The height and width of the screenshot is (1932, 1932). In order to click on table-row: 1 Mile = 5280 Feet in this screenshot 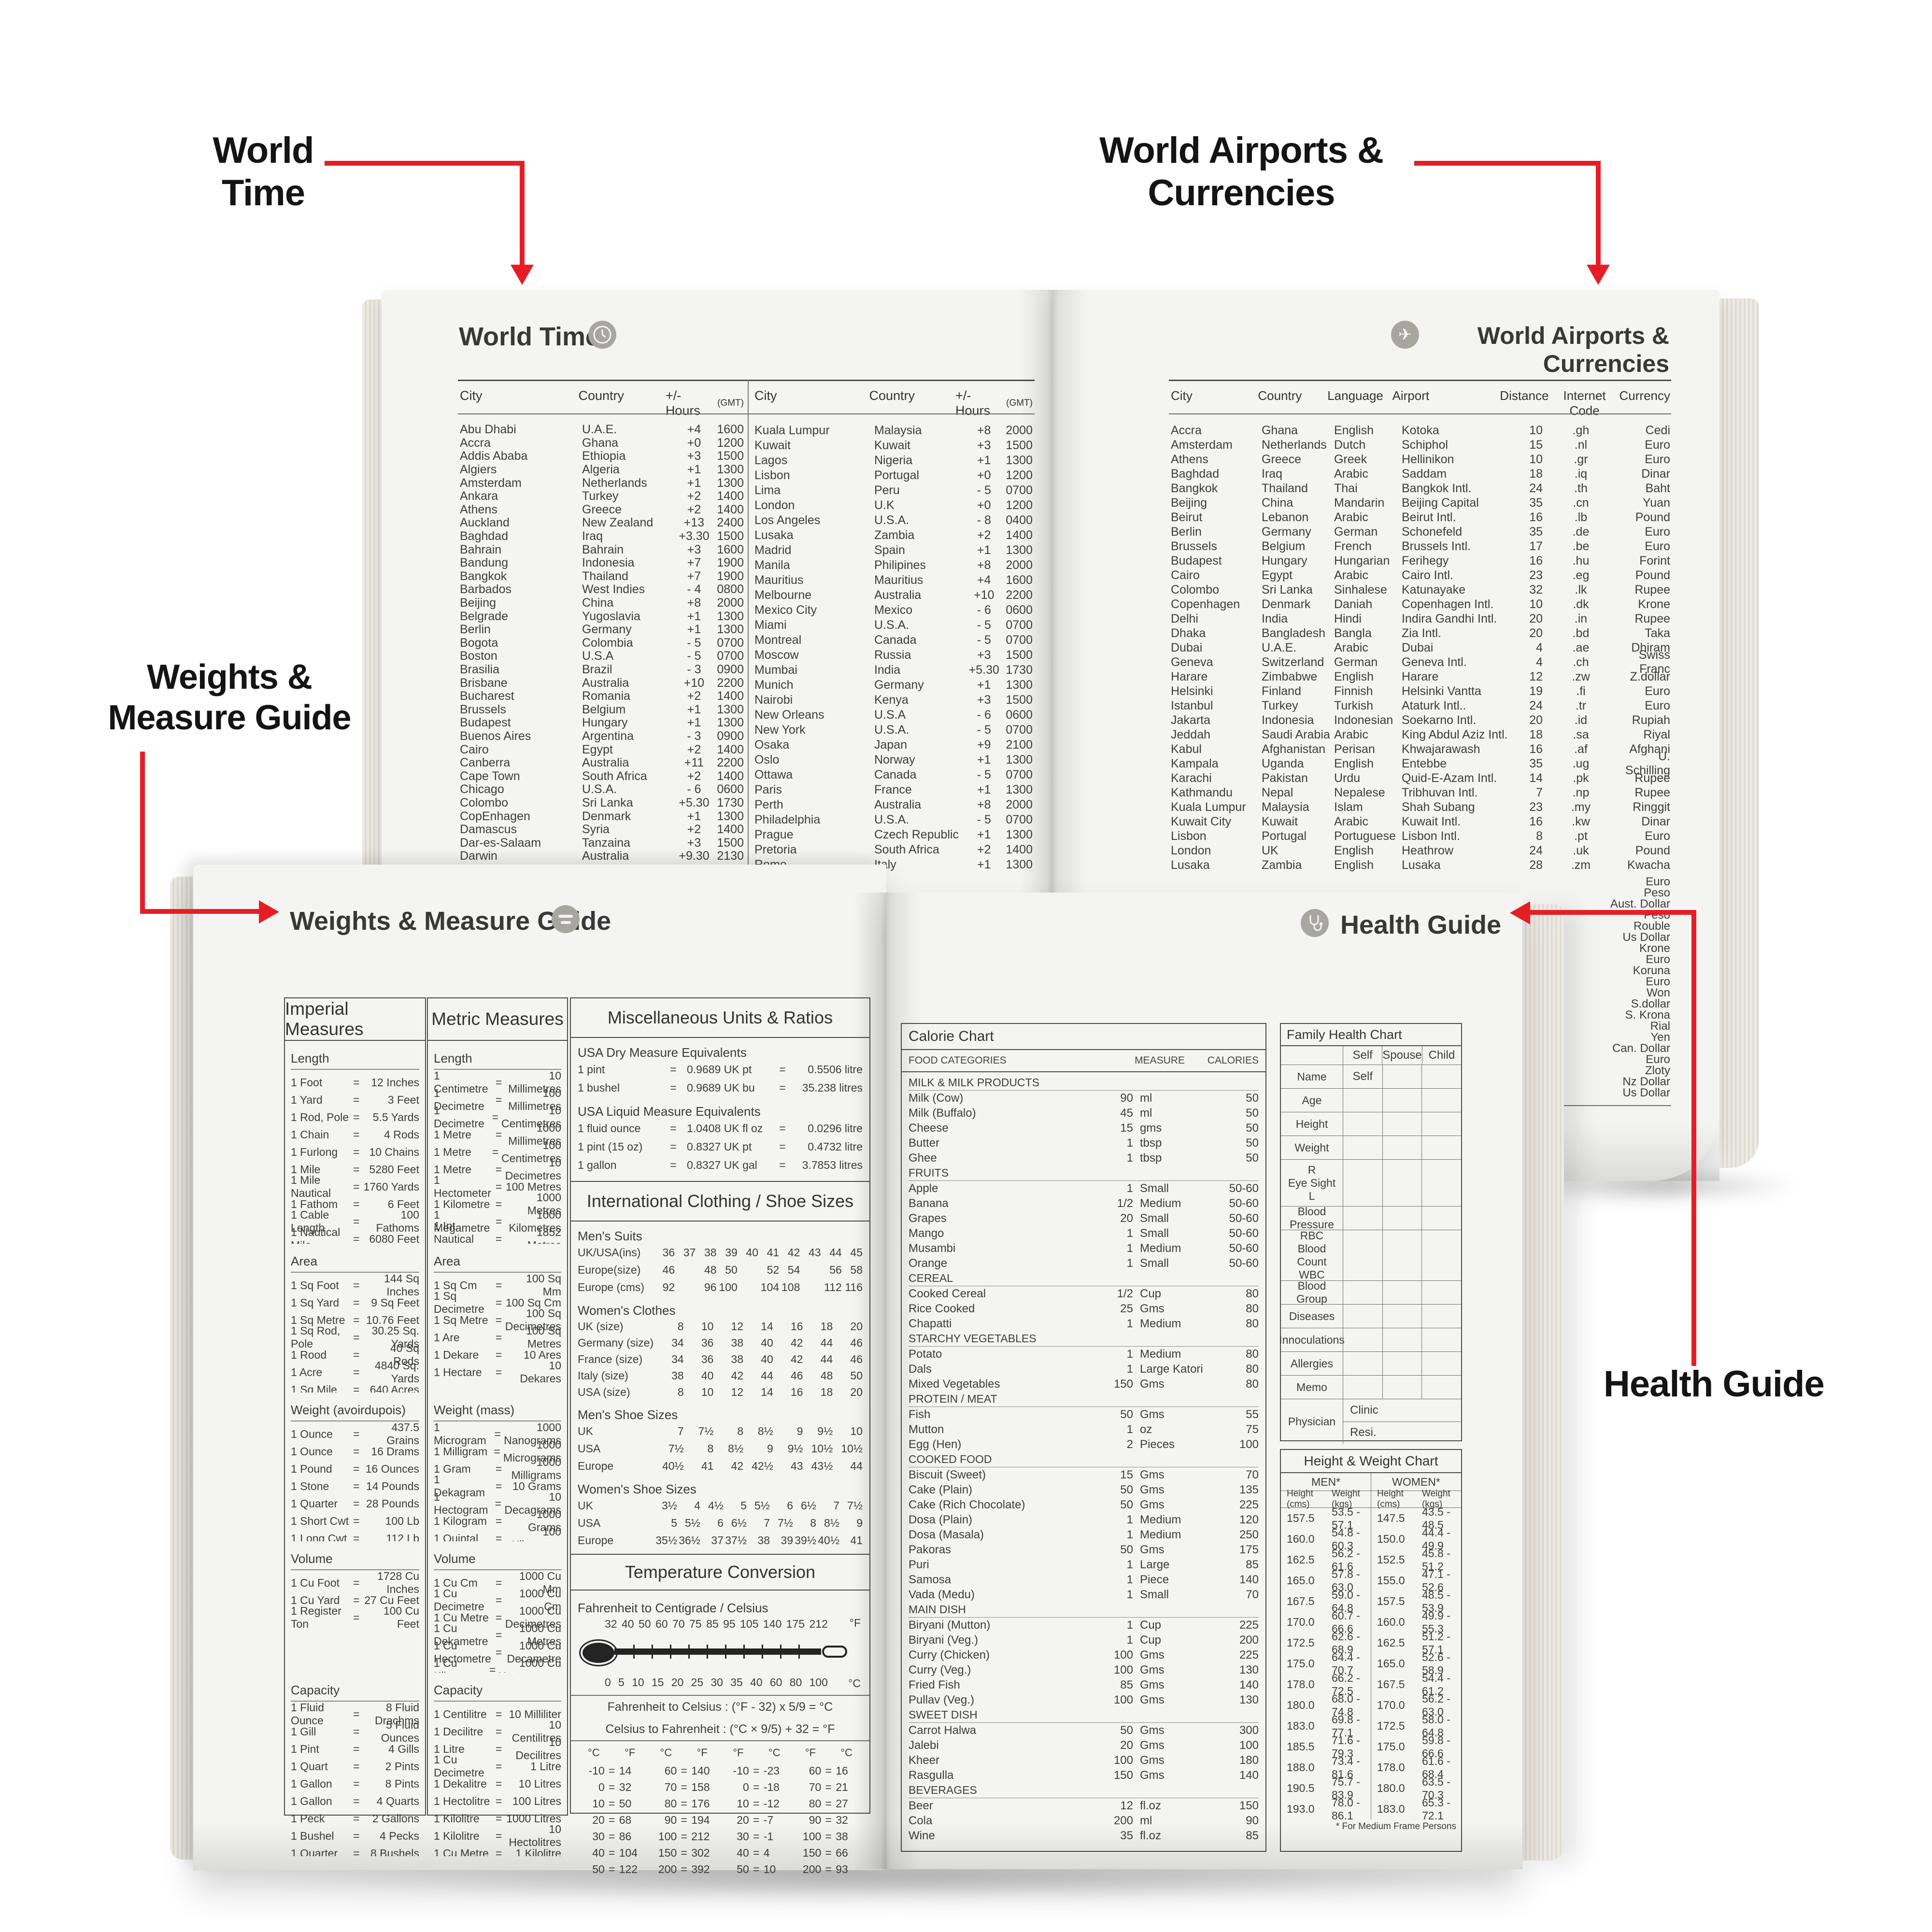, I will do `click(355, 1169)`.